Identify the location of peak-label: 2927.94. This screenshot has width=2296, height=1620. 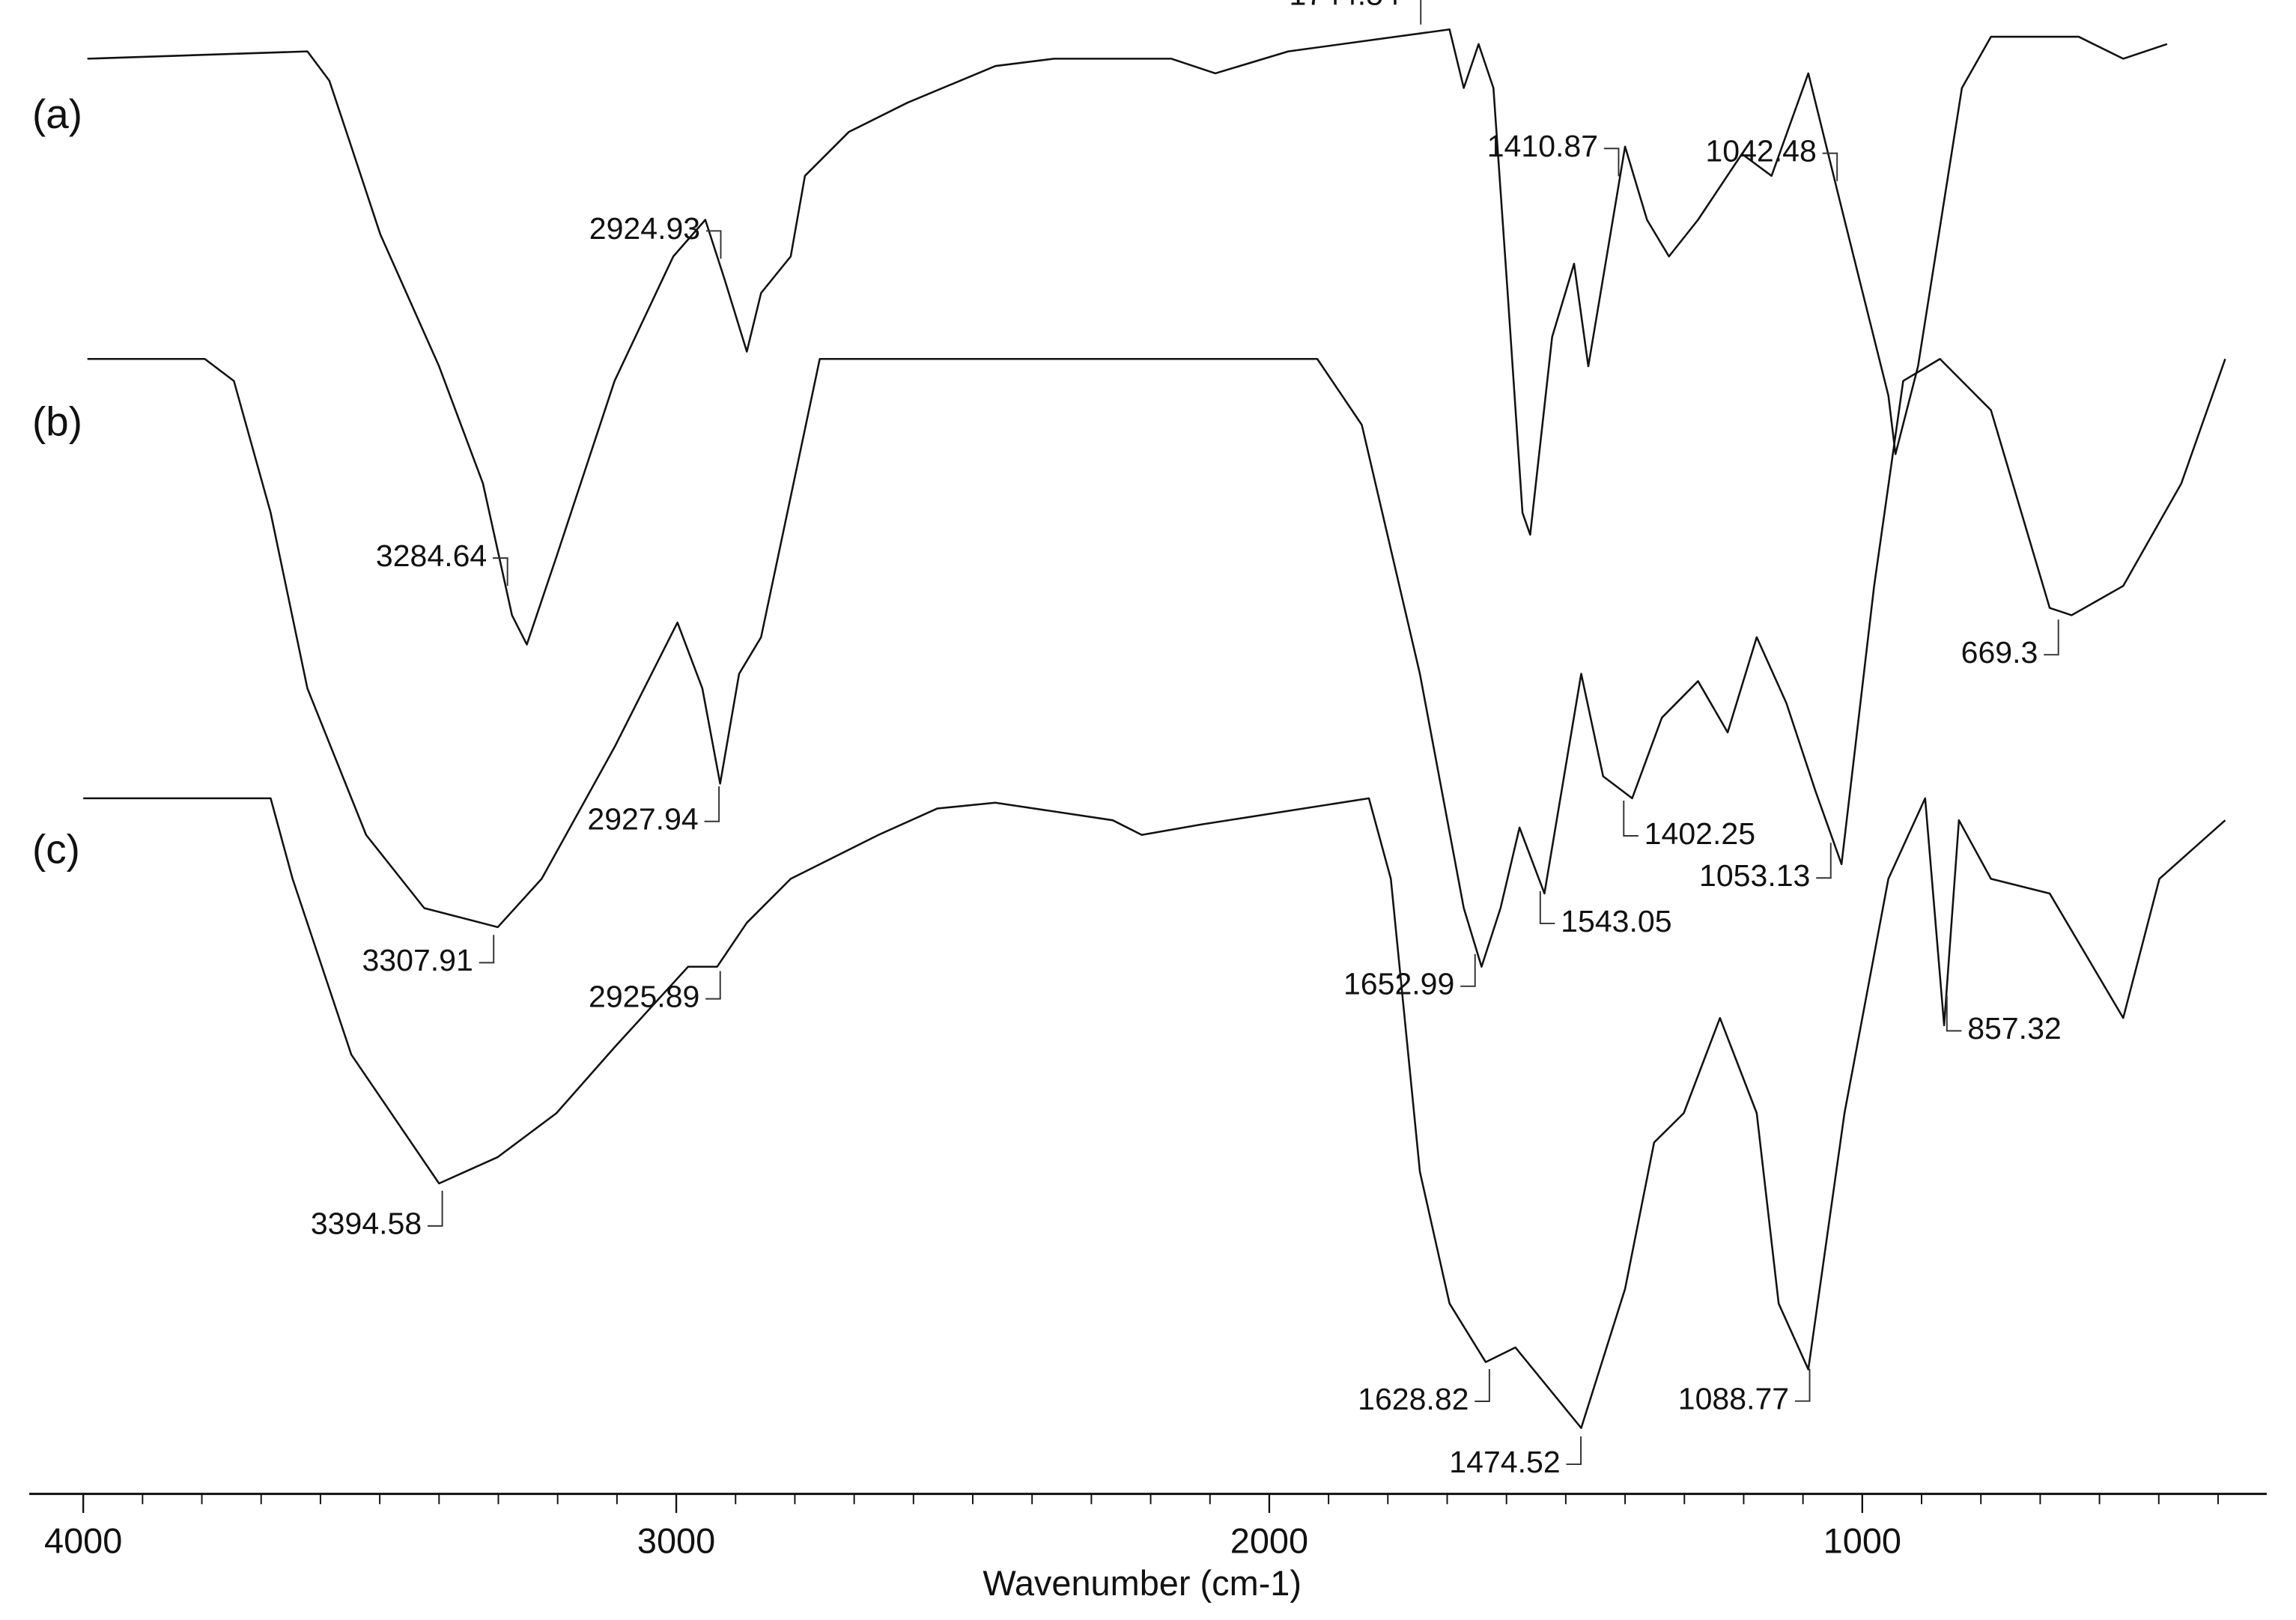
(642, 819).